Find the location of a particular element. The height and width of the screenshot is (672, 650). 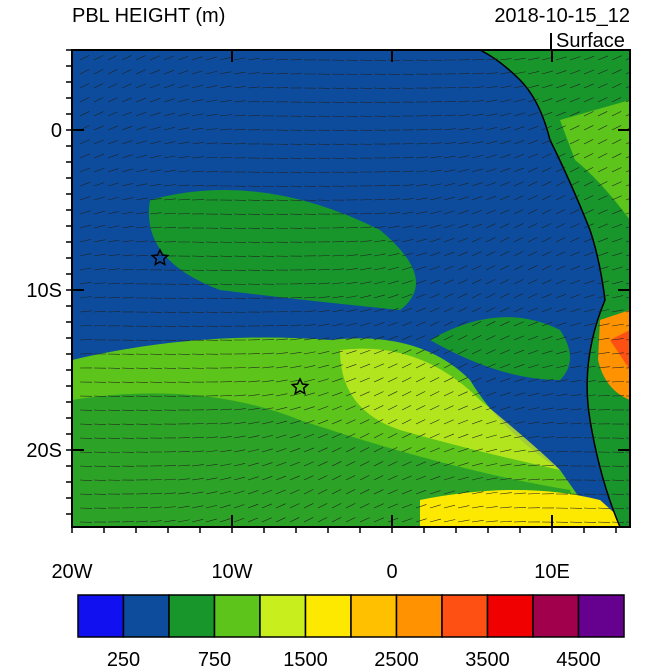

level: Surface is located at coordinates (590, 41).